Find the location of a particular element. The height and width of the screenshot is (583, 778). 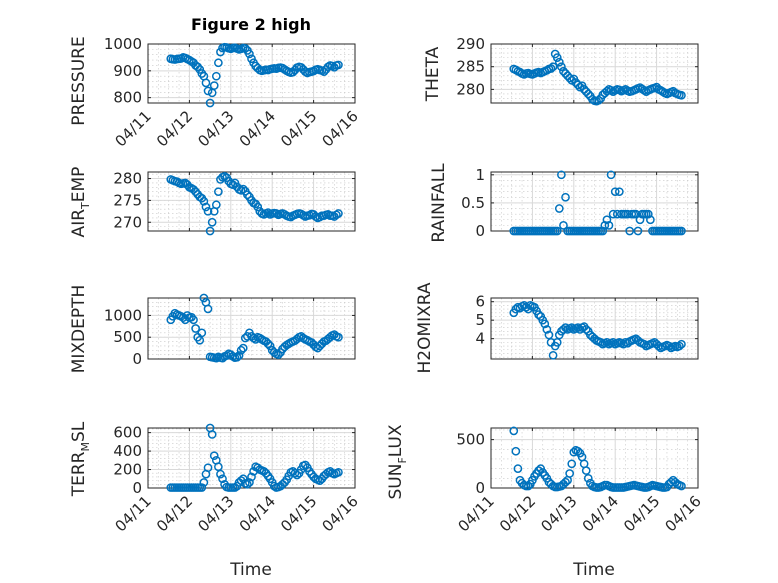

ylabel-mixdepth: MIXDEPTH is located at coordinates (79, 329).